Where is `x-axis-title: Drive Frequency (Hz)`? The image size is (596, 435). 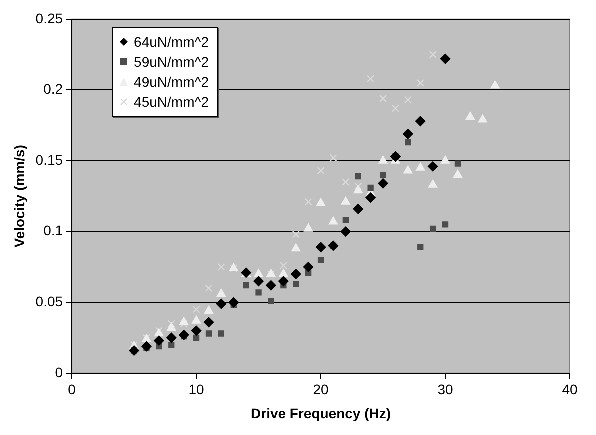
x-axis-title: Drive Frequency (Hz) is located at coordinates (321, 413).